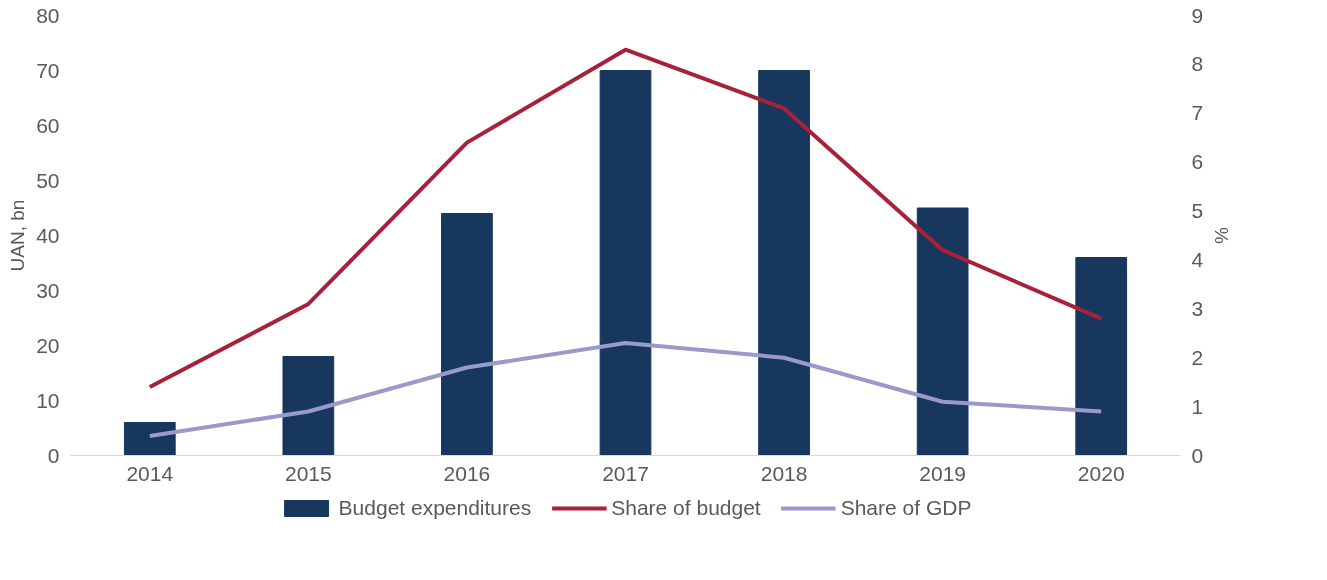  I want to click on legend-label: Share of budget, so click(686, 508).